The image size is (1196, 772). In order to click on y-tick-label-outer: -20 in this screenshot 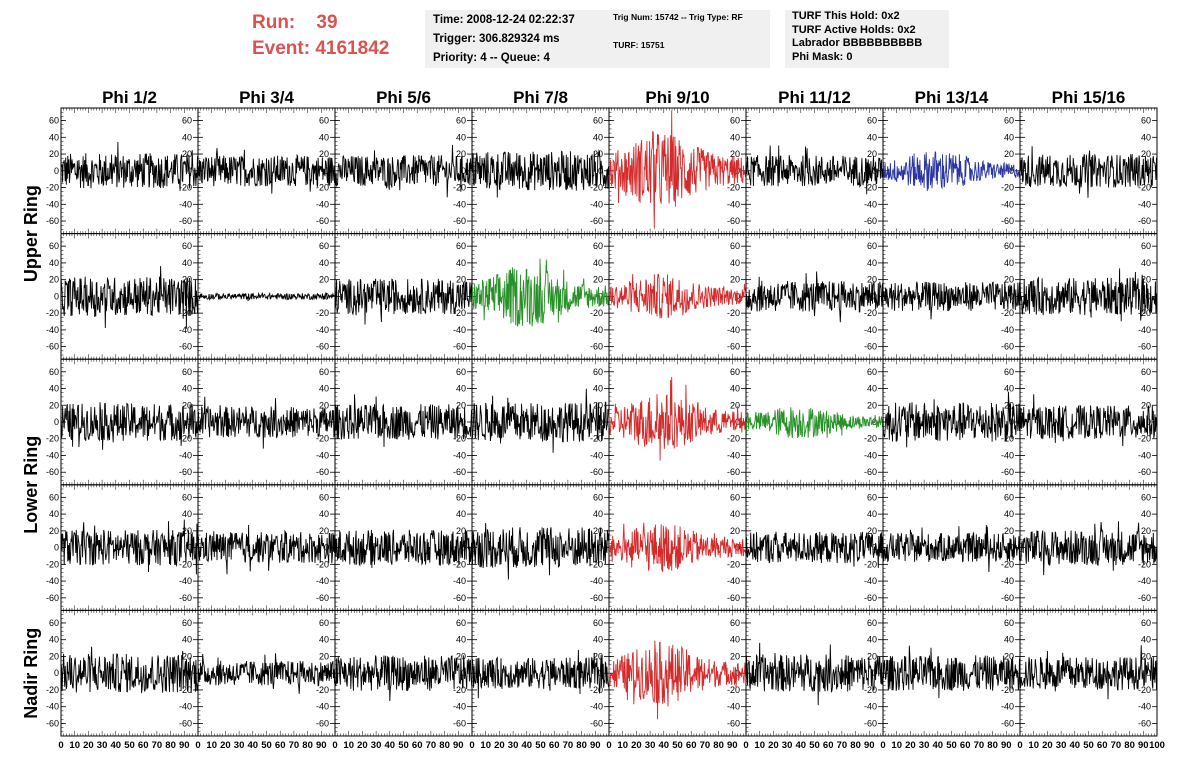, I will do `click(52, 188)`.